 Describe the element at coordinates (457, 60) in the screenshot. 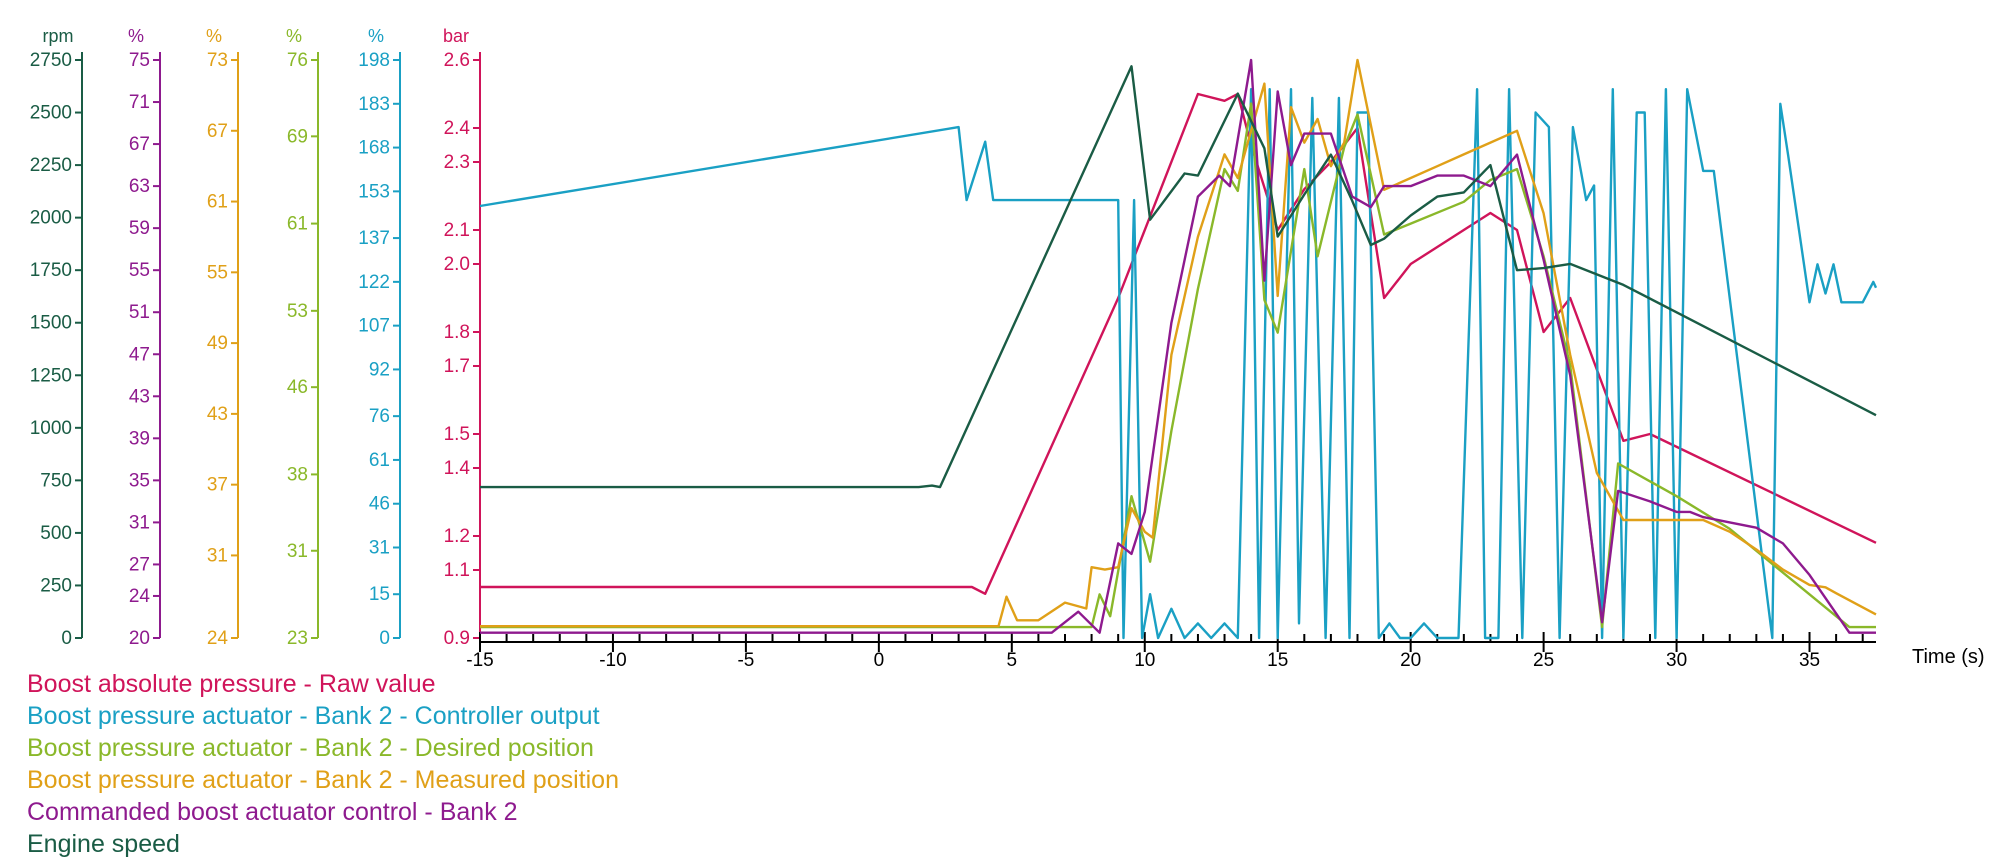

I see `y-tick-label-bar: 2.6` at that location.